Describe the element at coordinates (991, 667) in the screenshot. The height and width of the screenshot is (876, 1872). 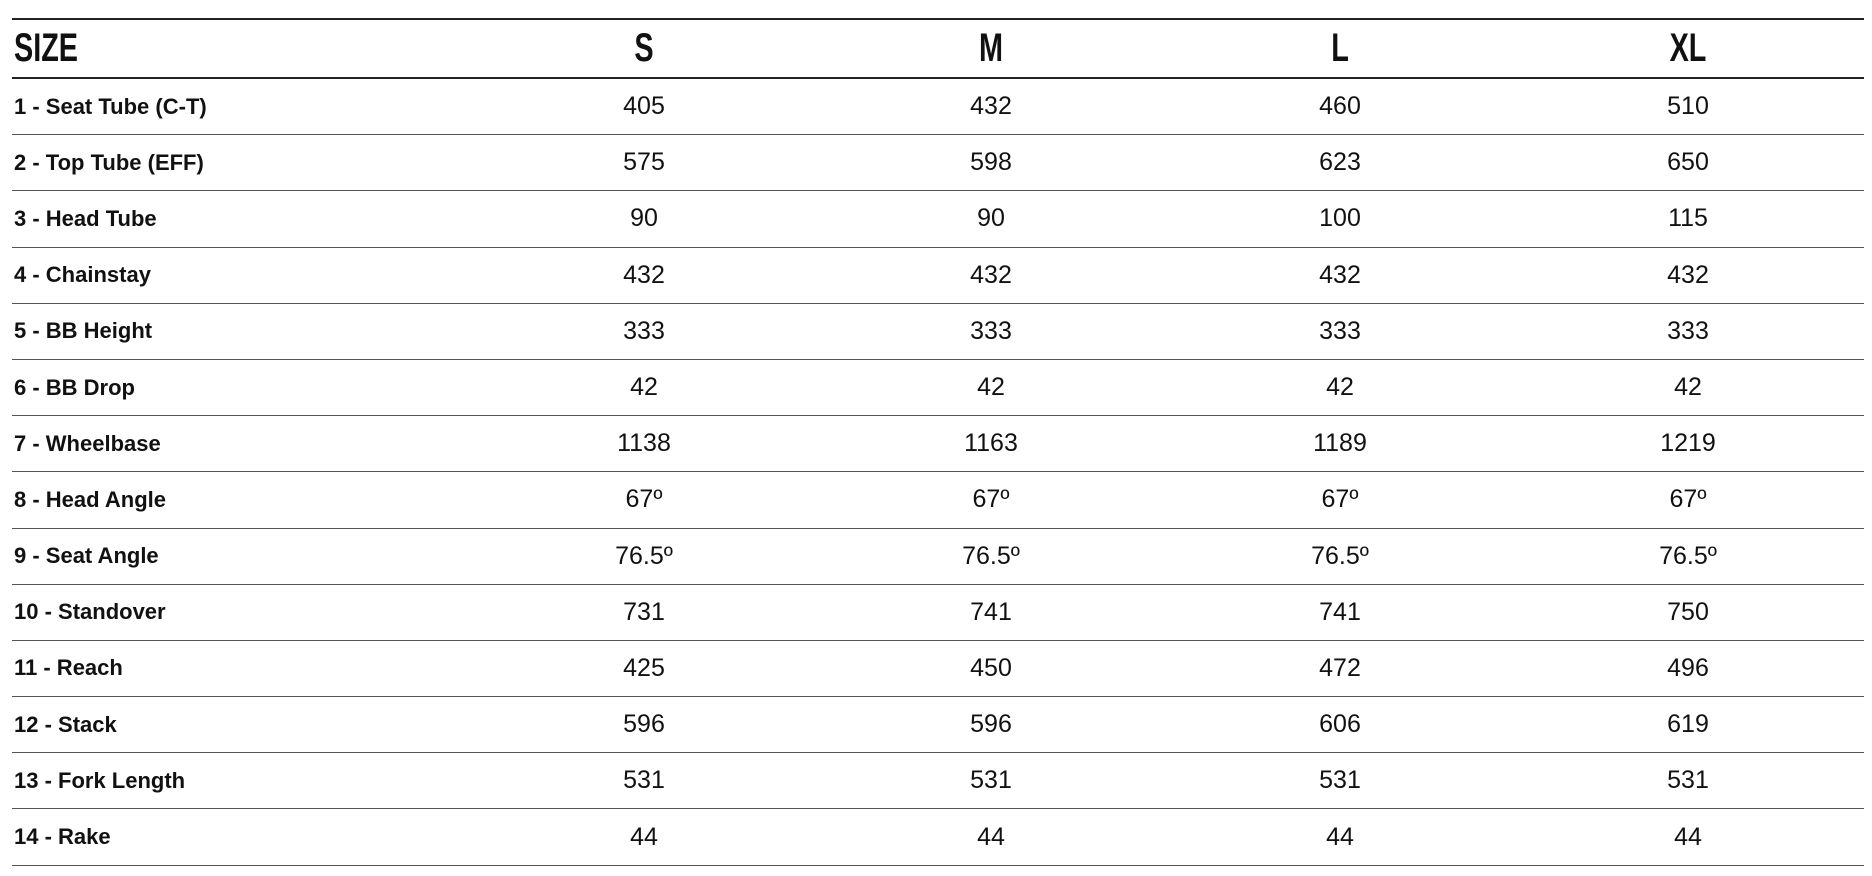
I see `value-cell: 450` at that location.